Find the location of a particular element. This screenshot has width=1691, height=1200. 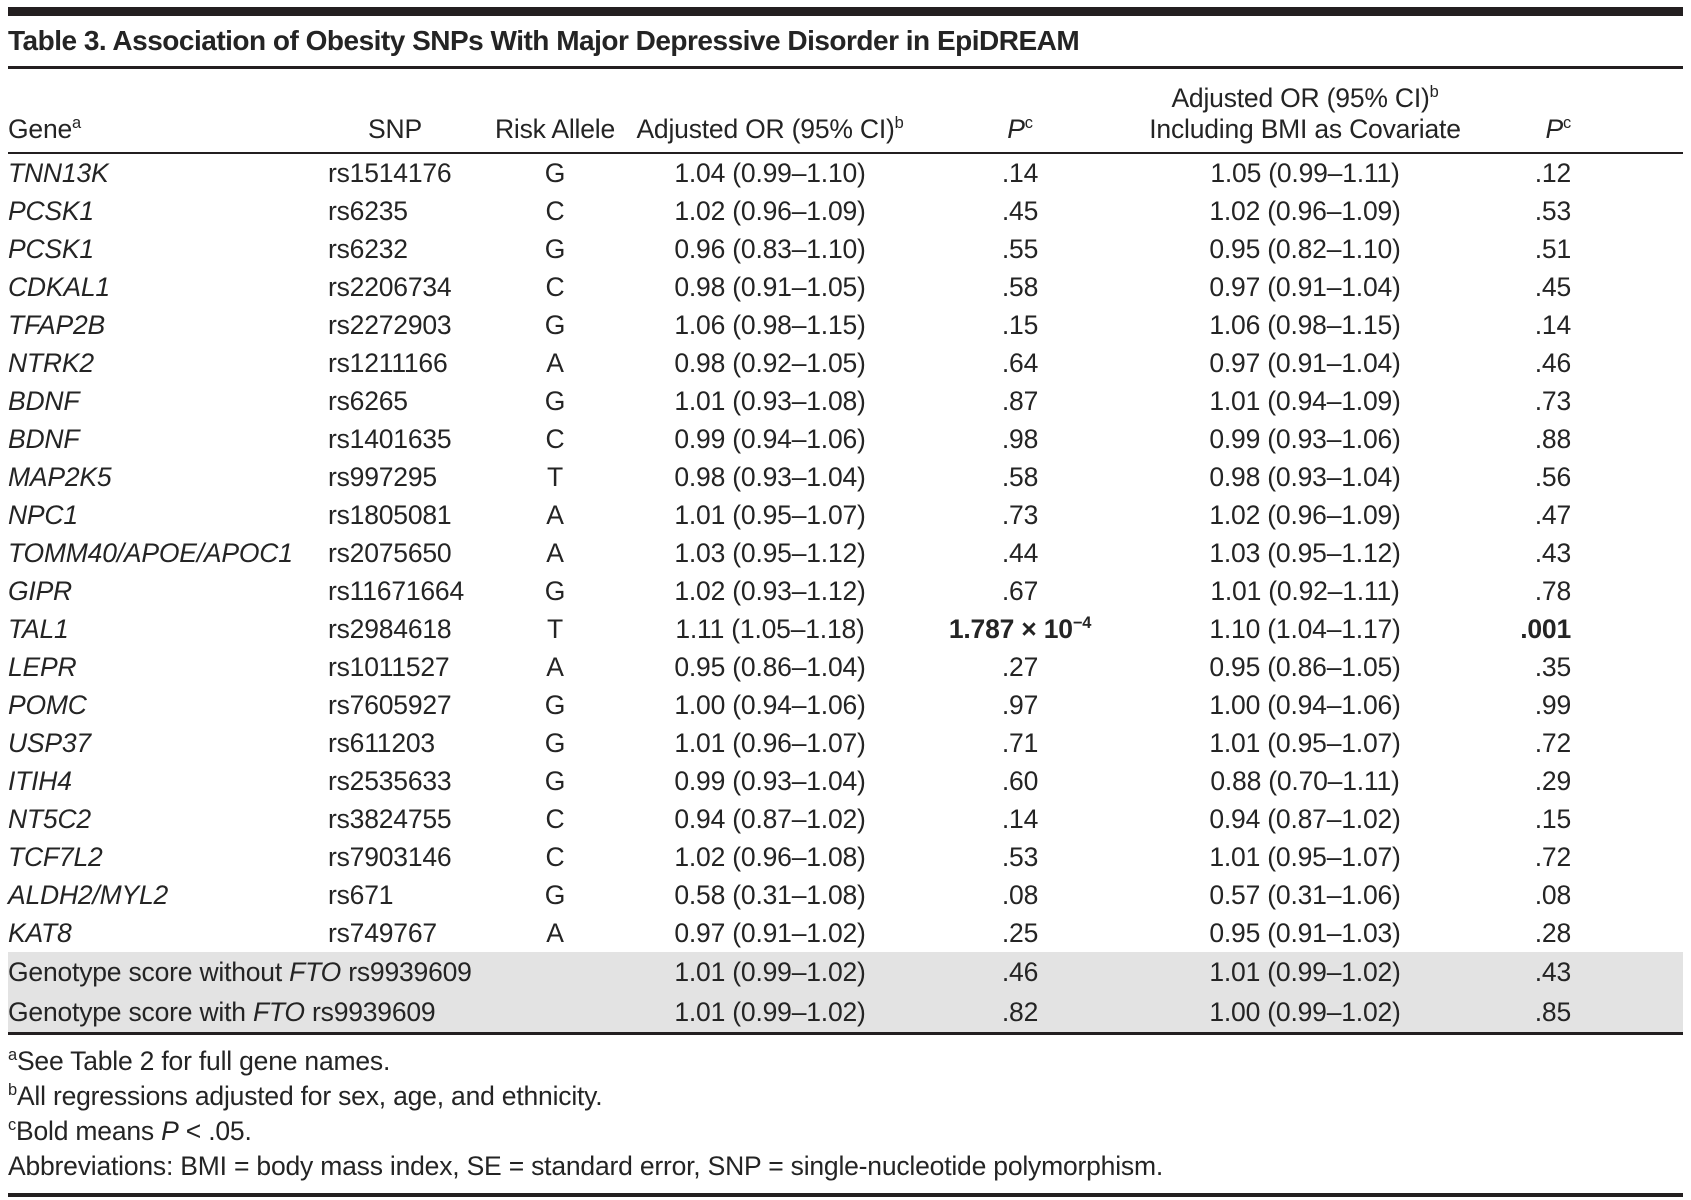

adjusted-or-cell: 1.06 (0.98–1.15) is located at coordinates (770, 324).